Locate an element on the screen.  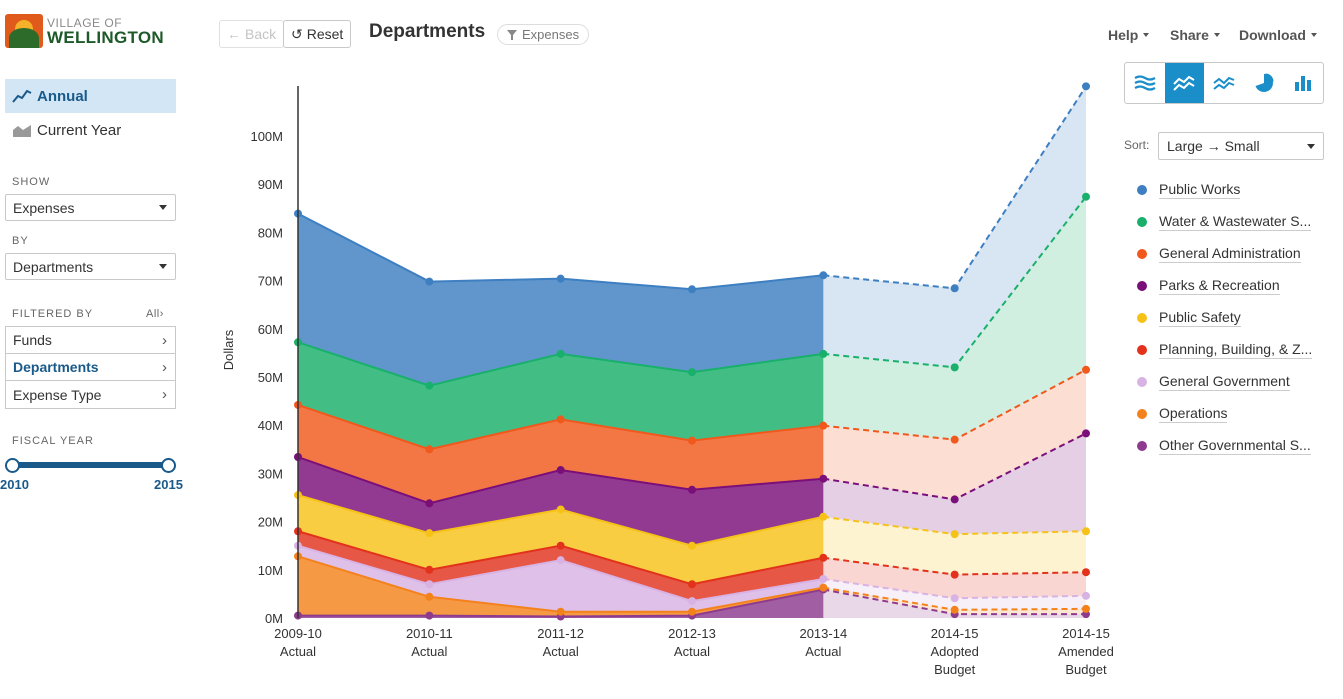
fiscal-start-handle is located at coordinates (12, 465).